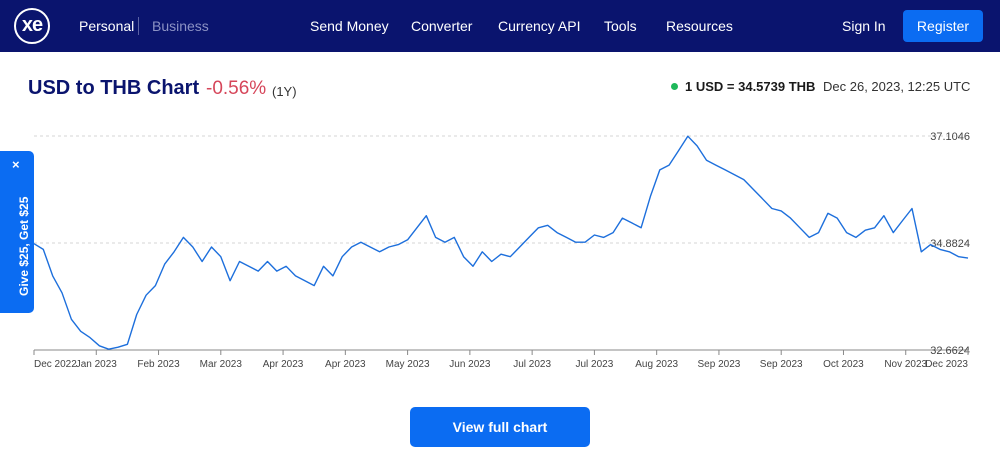 The height and width of the screenshot is (464, 1000). I want to click on nav-currency-api: Currency API, so click(539, 26).